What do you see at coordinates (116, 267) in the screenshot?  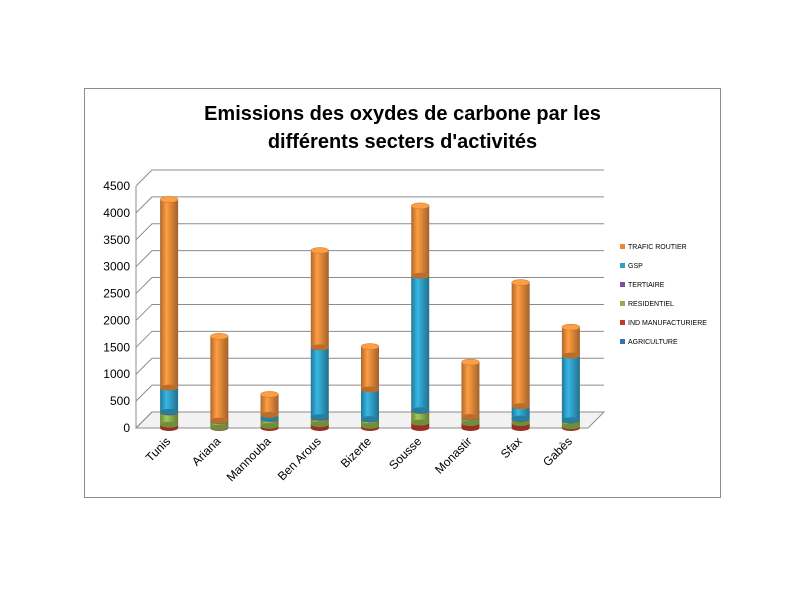 I see `y-tick-label: 3000` at bounding box center [116, 267].